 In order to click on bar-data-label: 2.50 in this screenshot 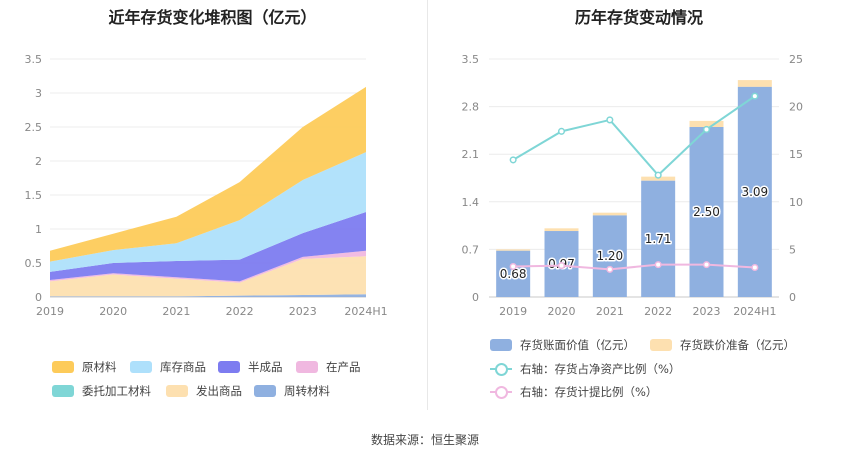, I will do `click(706, 212)`.